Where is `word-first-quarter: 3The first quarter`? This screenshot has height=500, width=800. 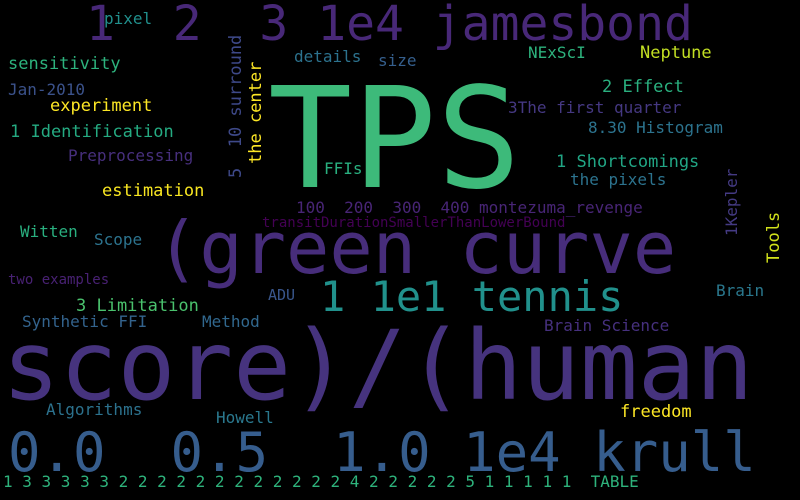 word-first-quarter: 3The first quarter is located at coordinates (595, 107).